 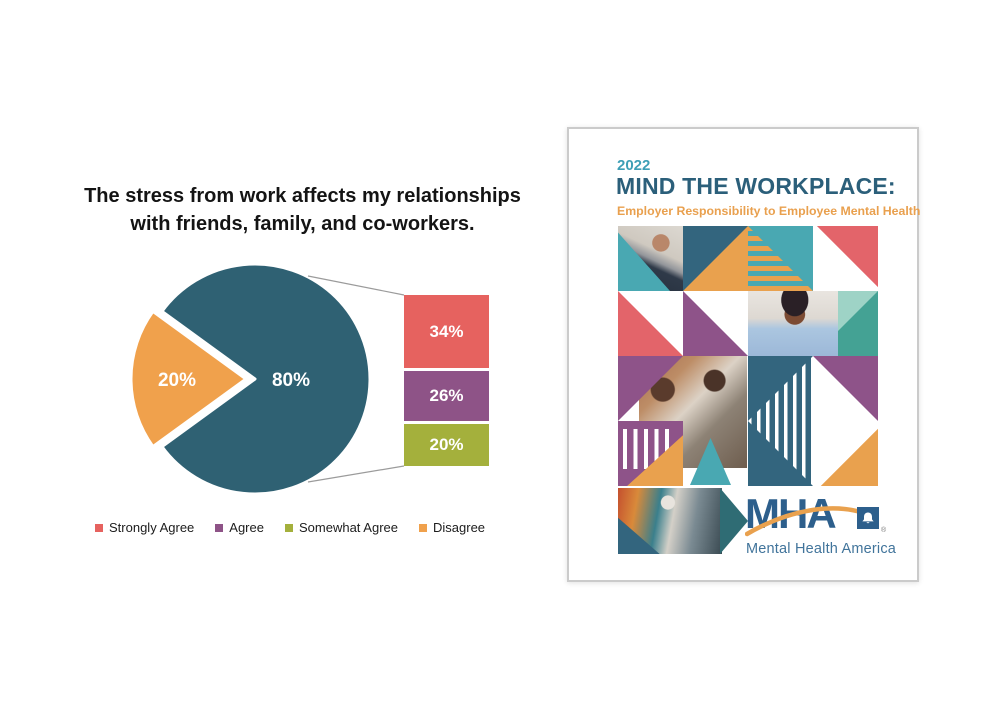 What do you see at coordinates (177, 380) in the screenshot?
I see `pie-label-20: 20%` at bounding box center [177, 380].